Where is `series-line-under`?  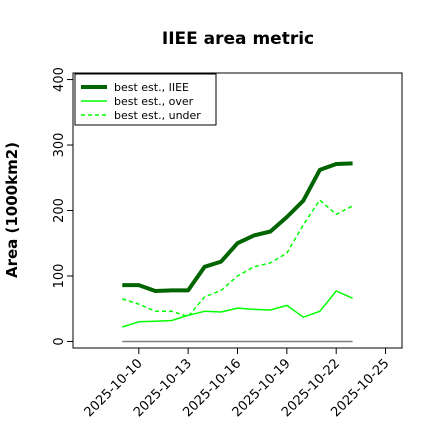
series-line-under is located at coordinates (237, 258).